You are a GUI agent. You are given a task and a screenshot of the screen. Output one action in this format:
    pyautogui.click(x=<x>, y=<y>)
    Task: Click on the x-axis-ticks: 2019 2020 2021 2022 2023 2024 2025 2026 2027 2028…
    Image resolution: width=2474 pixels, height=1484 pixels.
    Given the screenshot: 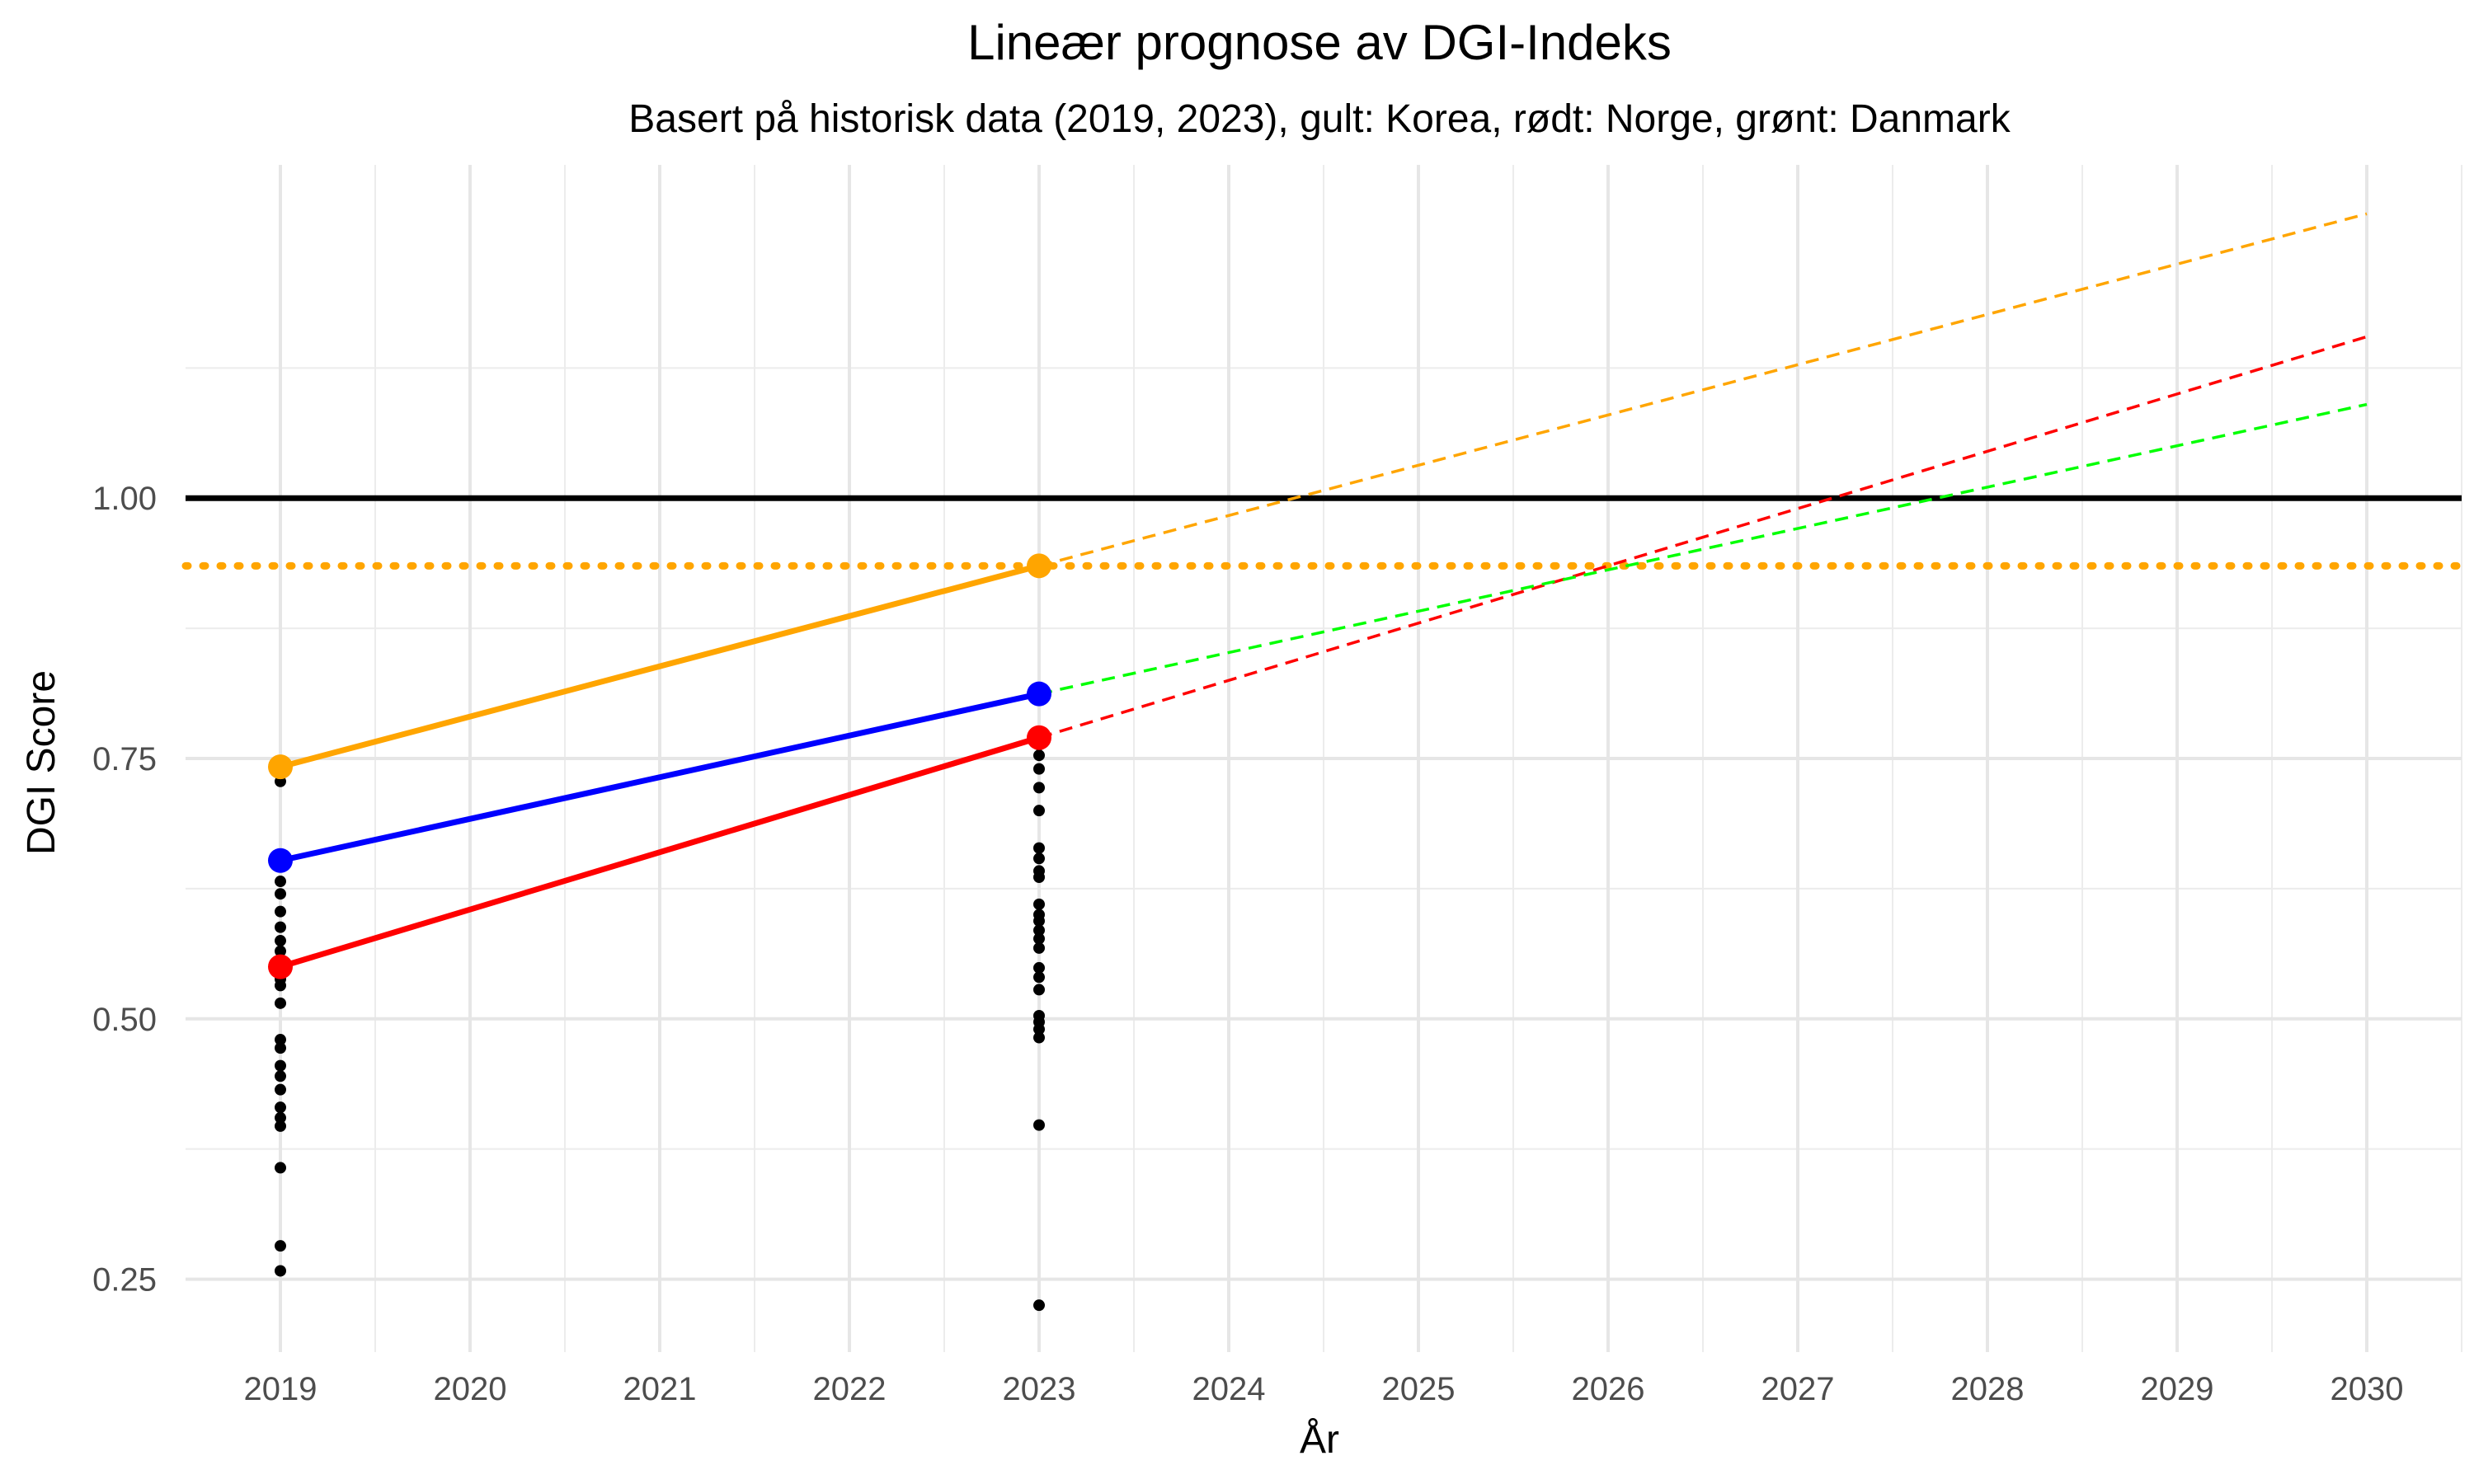 What is the action you would take?
    pyautogui.click(x=1324, y=1389)
    